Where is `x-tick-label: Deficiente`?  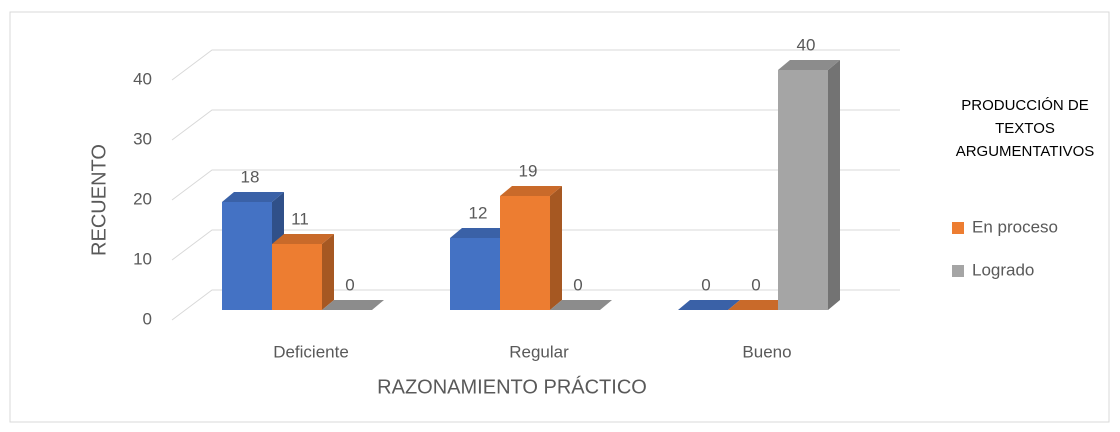 x-tick-label: Deficiente is located at coordinates (311, 351).